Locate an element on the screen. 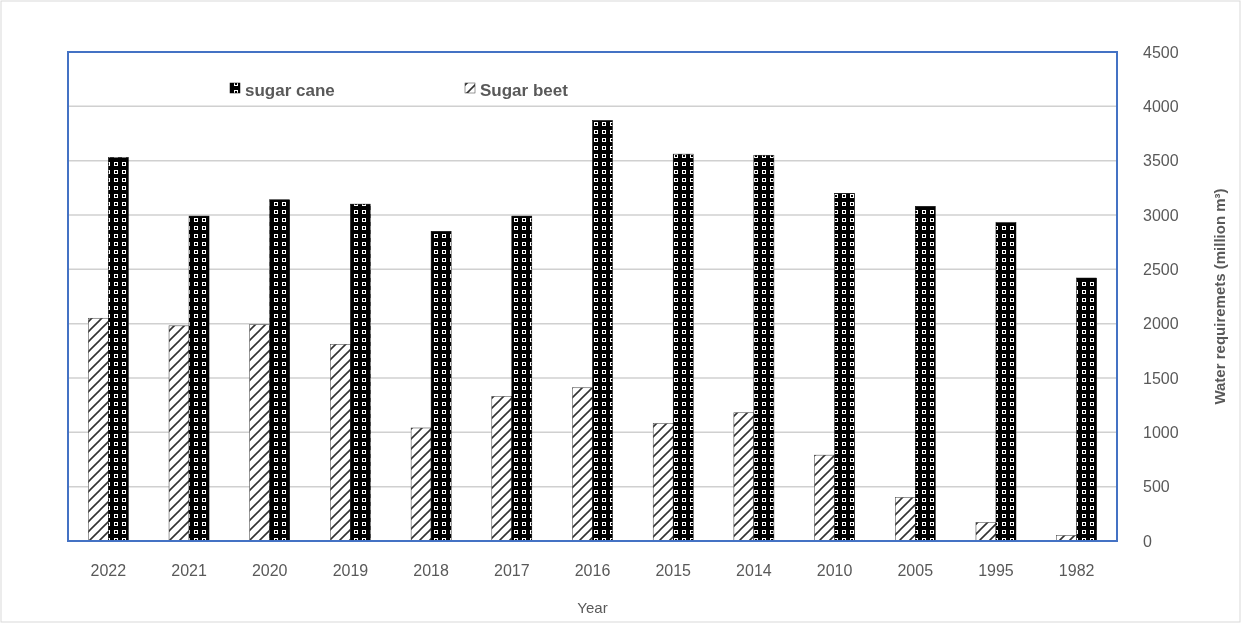 The width and height of the screenshot is (1249, 623). y-tick-label: 0 is located at coordinates (1147, 541).